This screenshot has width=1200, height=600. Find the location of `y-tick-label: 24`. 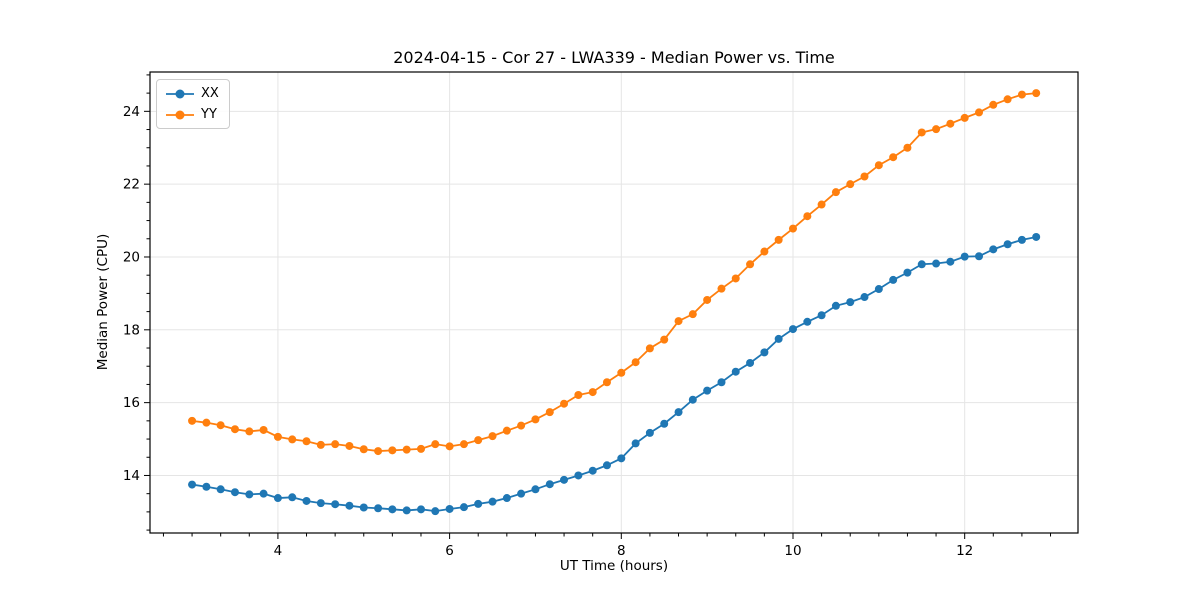

y-tick-label: 24 is located at coordinates (131, 112).